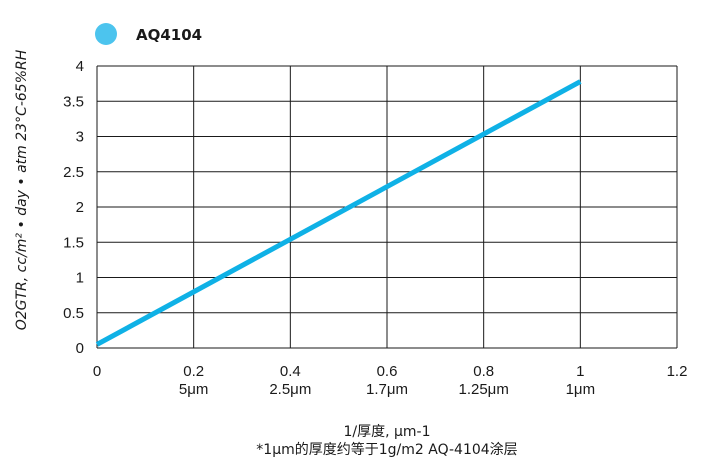 This screenshot has height=457, width=705. What do you see at coordinates (80, 348) in the screenshot?
I see `y-tick-label: 0` at bounding box center [80, 348].